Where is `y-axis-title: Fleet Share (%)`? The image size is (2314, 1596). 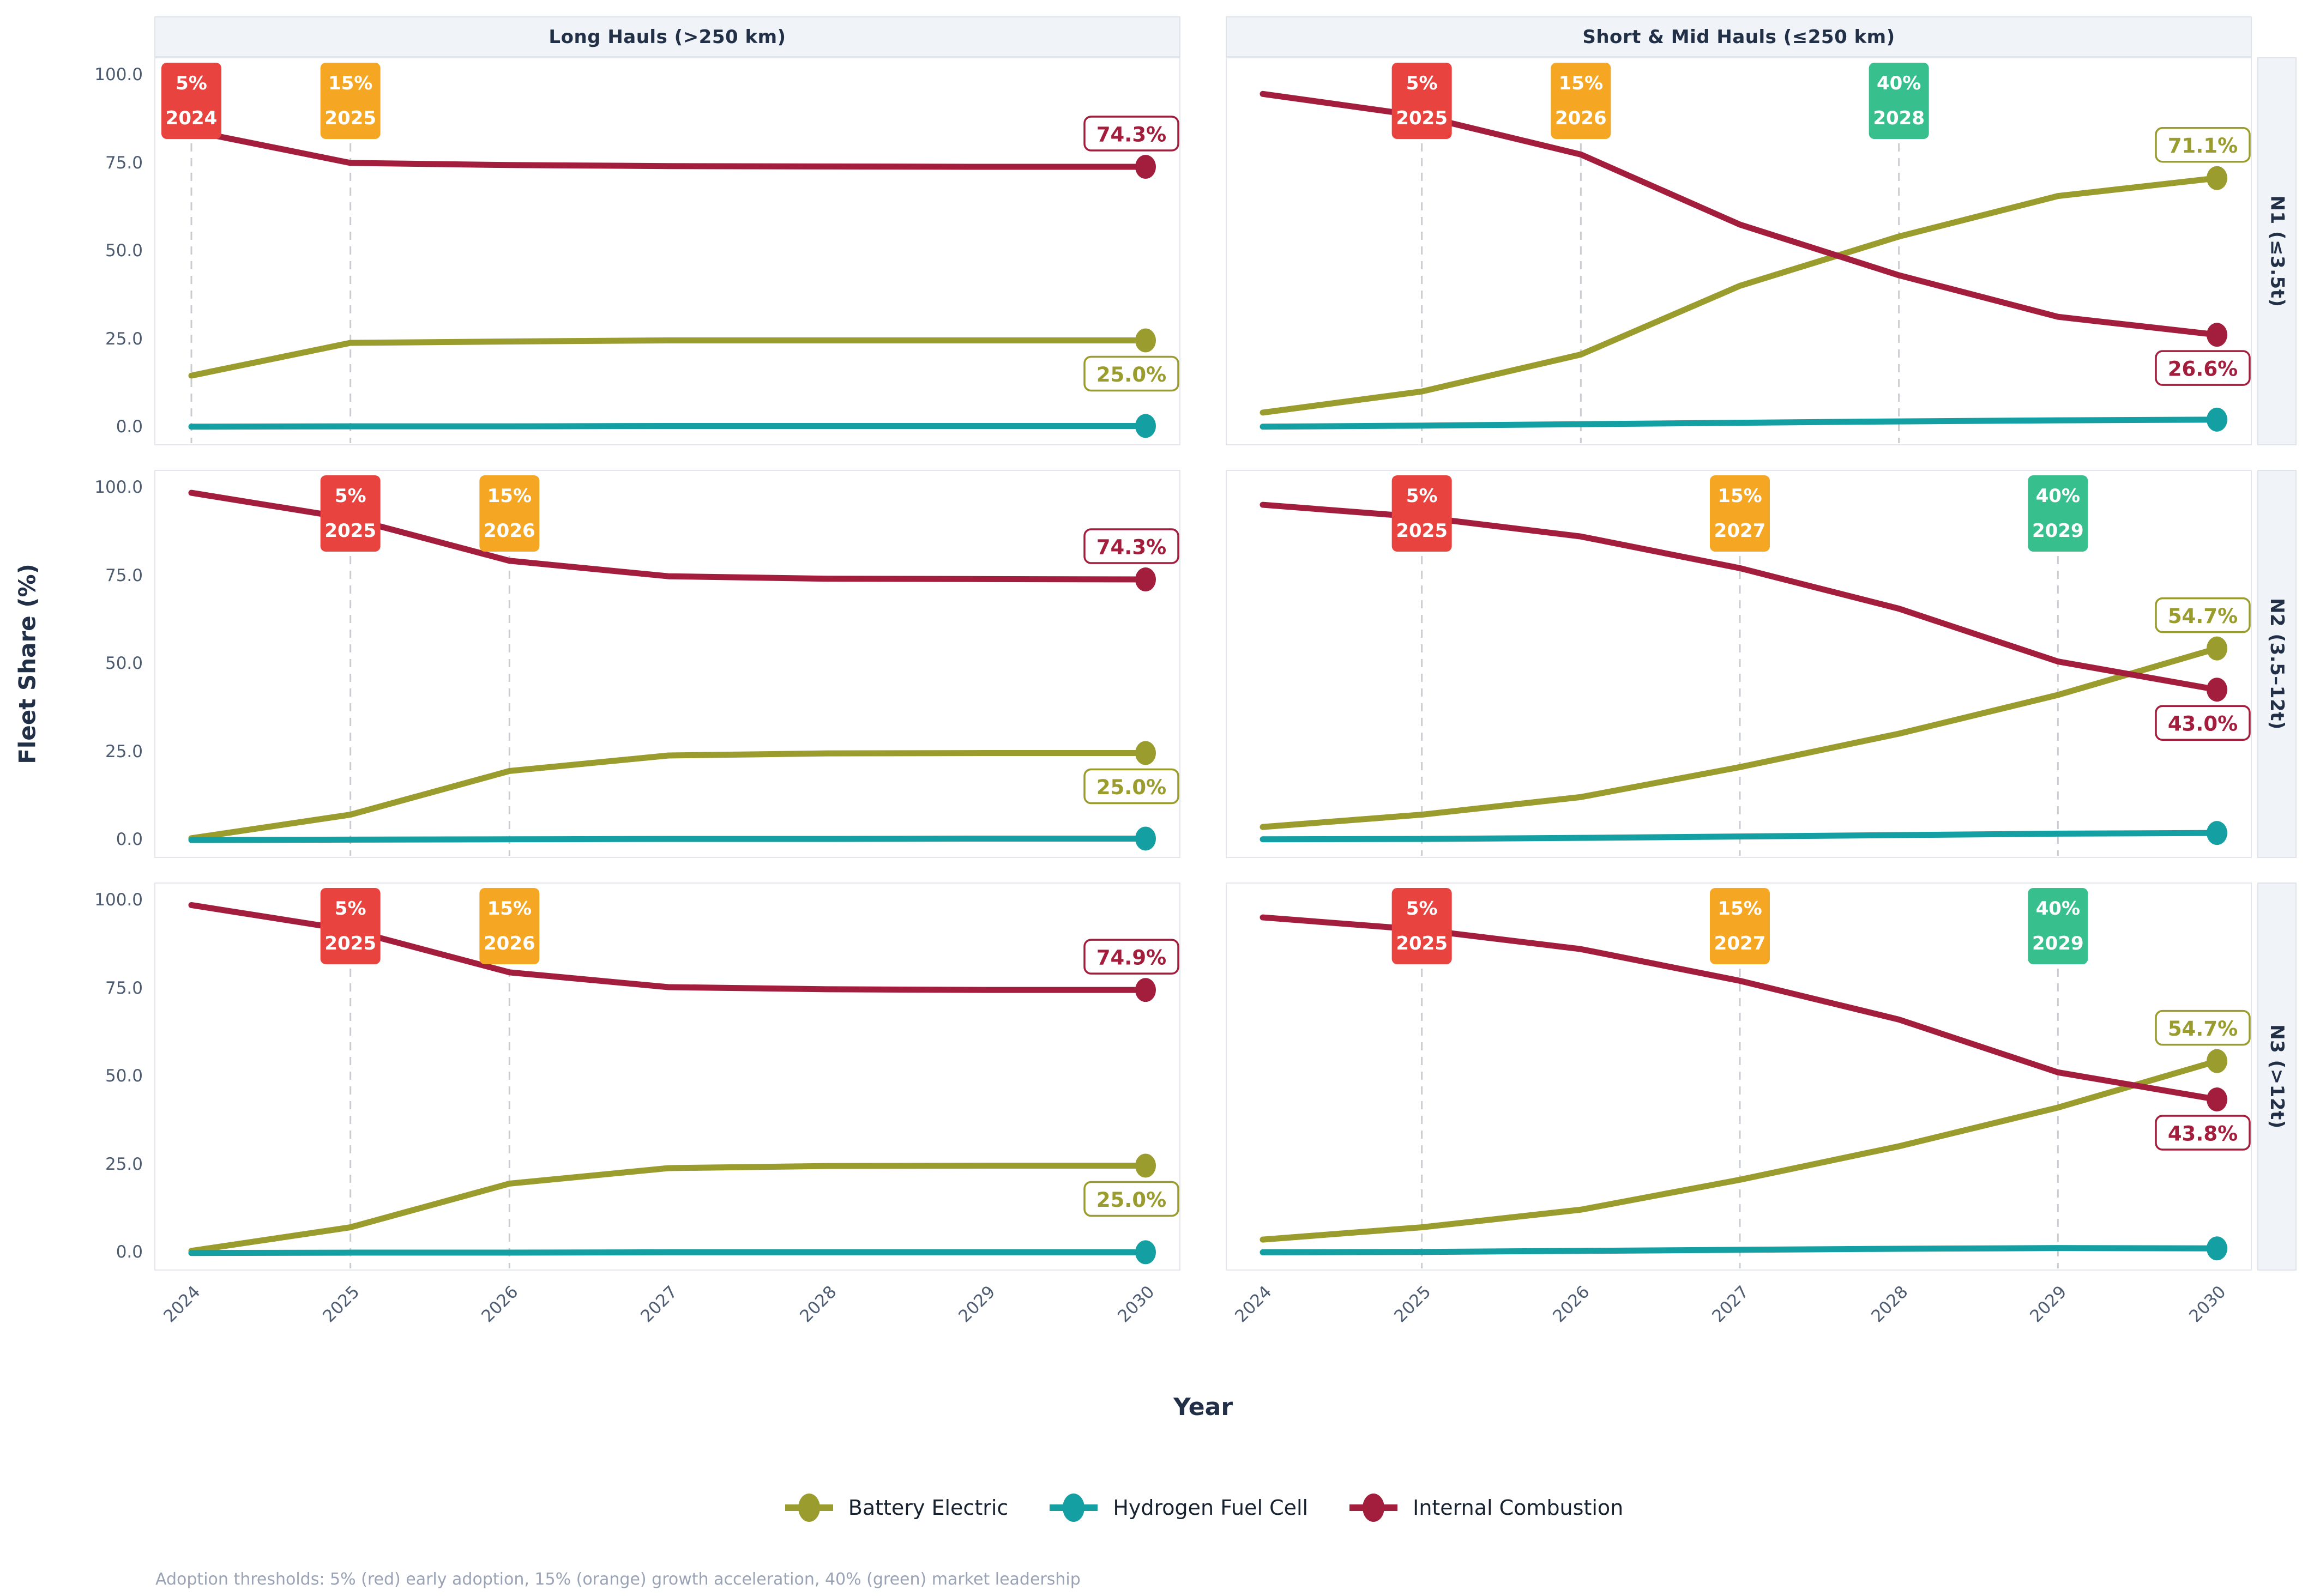
y-axis-title: Fleet Share (%) is located at coordinates (27, 664).